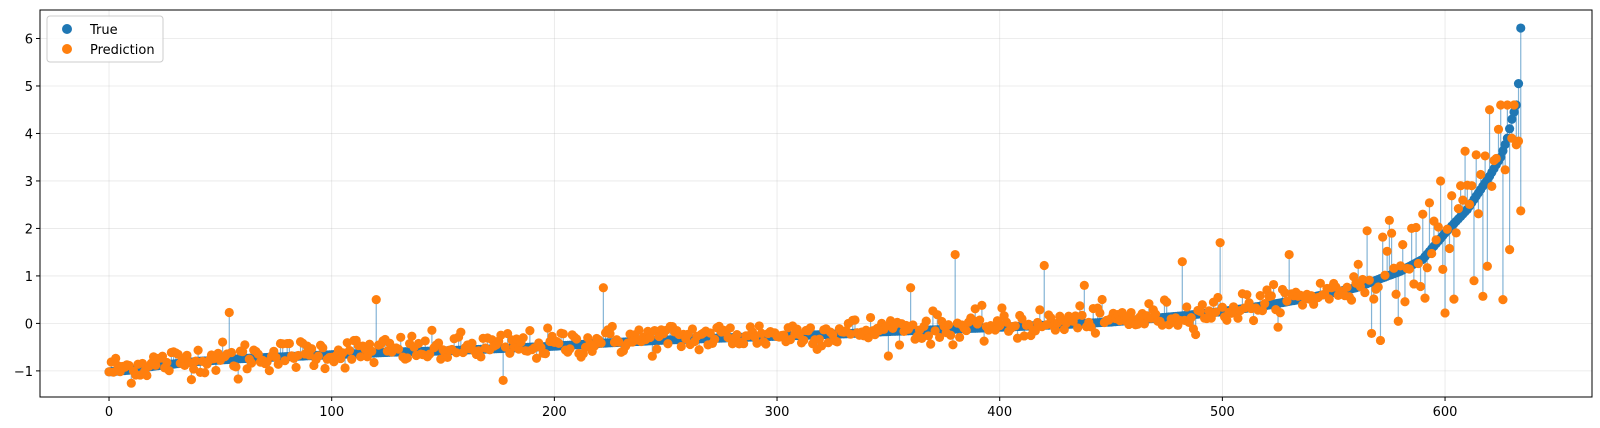 The width and height of the screenshot is (1600, 428). I want to click on legend-label-true: True, so click(103, 30).